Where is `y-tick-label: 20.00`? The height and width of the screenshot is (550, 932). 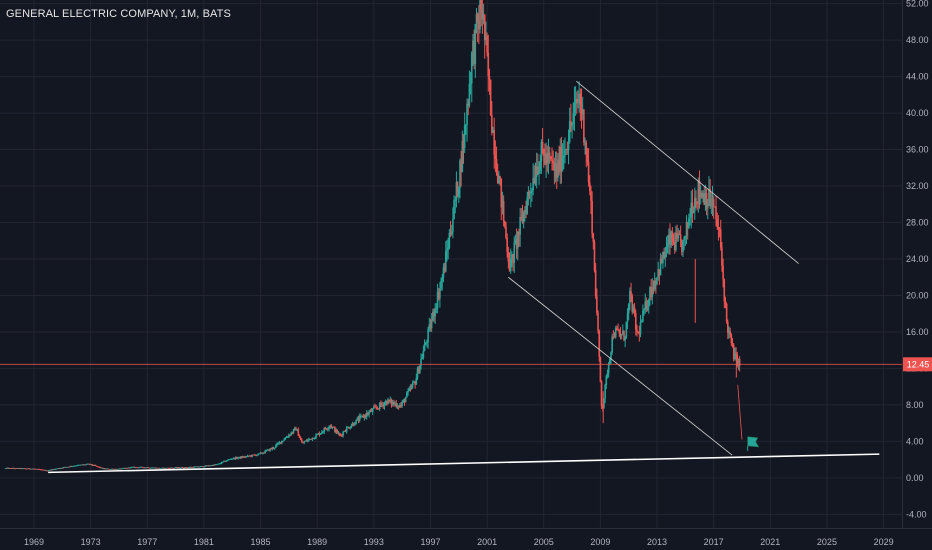 y-tick-label: 20.00 is located at coordinates (917, 295).